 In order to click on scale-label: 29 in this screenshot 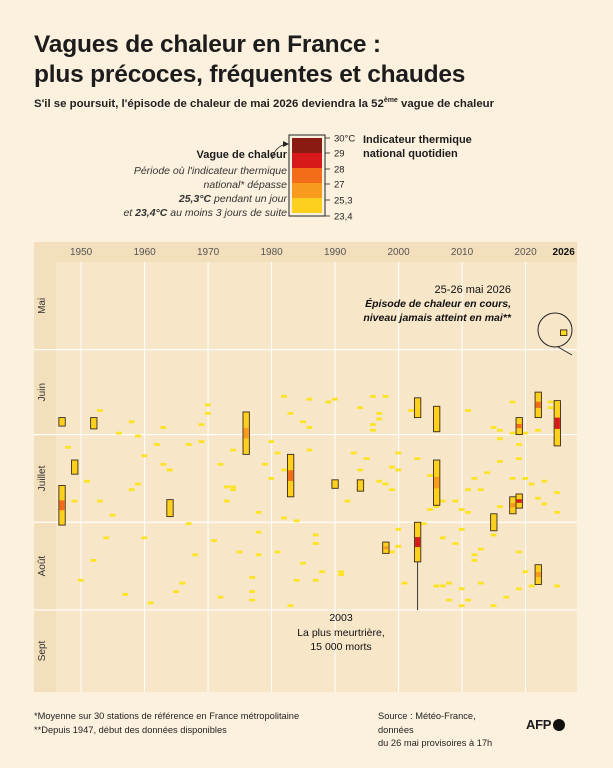, I will do `click(339, 154)`.